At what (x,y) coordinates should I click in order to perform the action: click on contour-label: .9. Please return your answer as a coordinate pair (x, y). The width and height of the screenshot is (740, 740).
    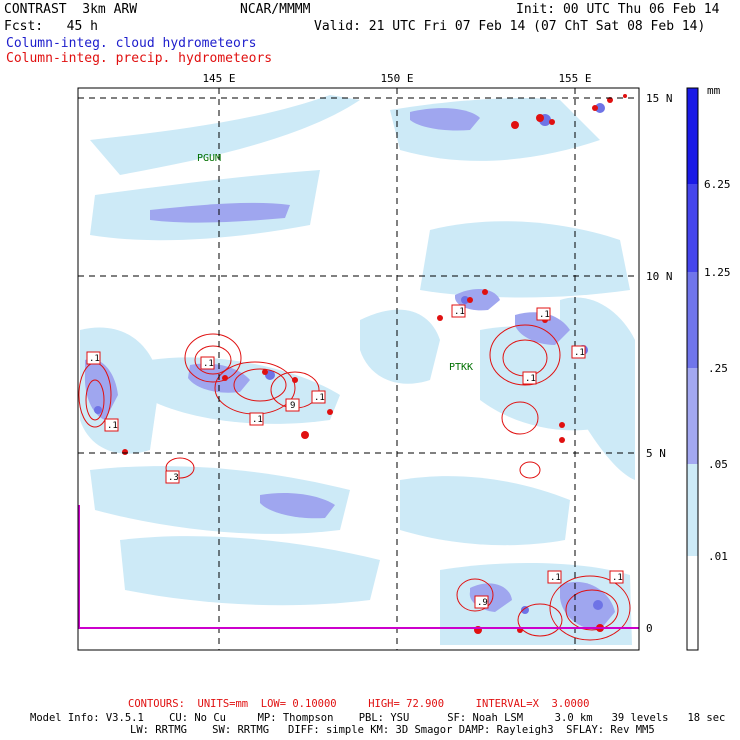
    Looking at the image, I should click on (481, 602).